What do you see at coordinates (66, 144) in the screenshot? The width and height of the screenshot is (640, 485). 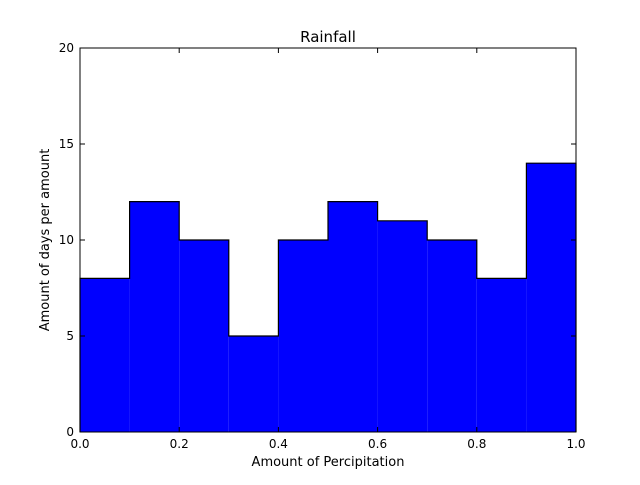 I see `y-tick-label: 15` at bounding box center [66, 144].